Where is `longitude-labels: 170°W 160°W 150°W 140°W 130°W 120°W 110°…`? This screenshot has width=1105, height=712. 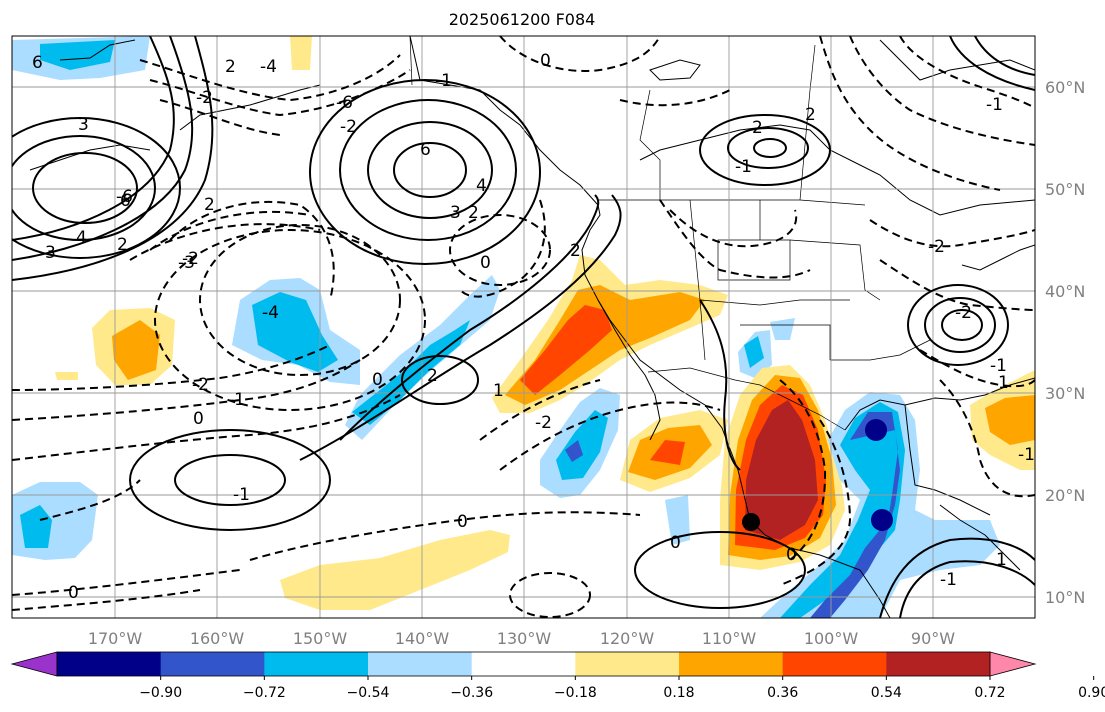
longitude-labels: 170°W 160°W 150°W 140°W 130°W 120°W 110°… is located at coordinates (521, 638).